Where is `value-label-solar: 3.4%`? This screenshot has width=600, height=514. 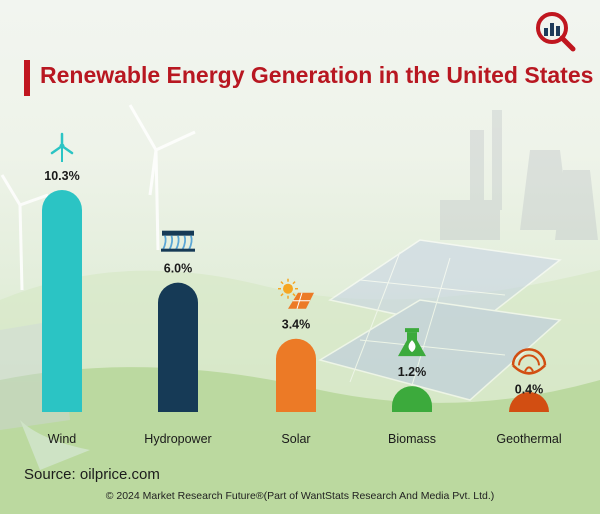
value-label-solar: 3.4% is located at coordinates (296, 325).